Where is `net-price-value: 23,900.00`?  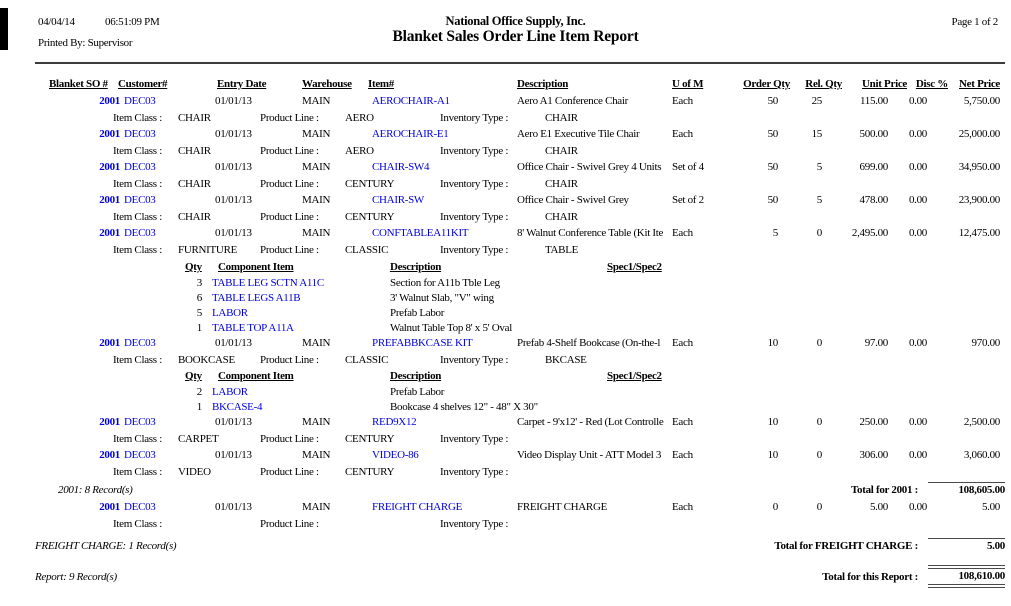
net-price-value: 23,900.00 is located at coordinates (979, 200).